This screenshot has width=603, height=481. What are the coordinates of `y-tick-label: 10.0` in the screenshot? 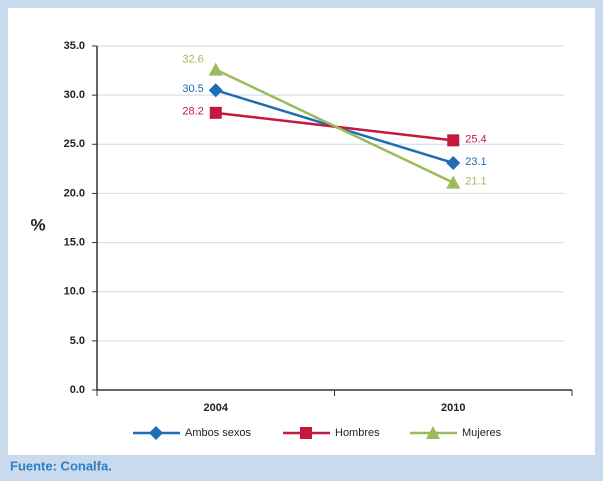 It's located at (74, 292).